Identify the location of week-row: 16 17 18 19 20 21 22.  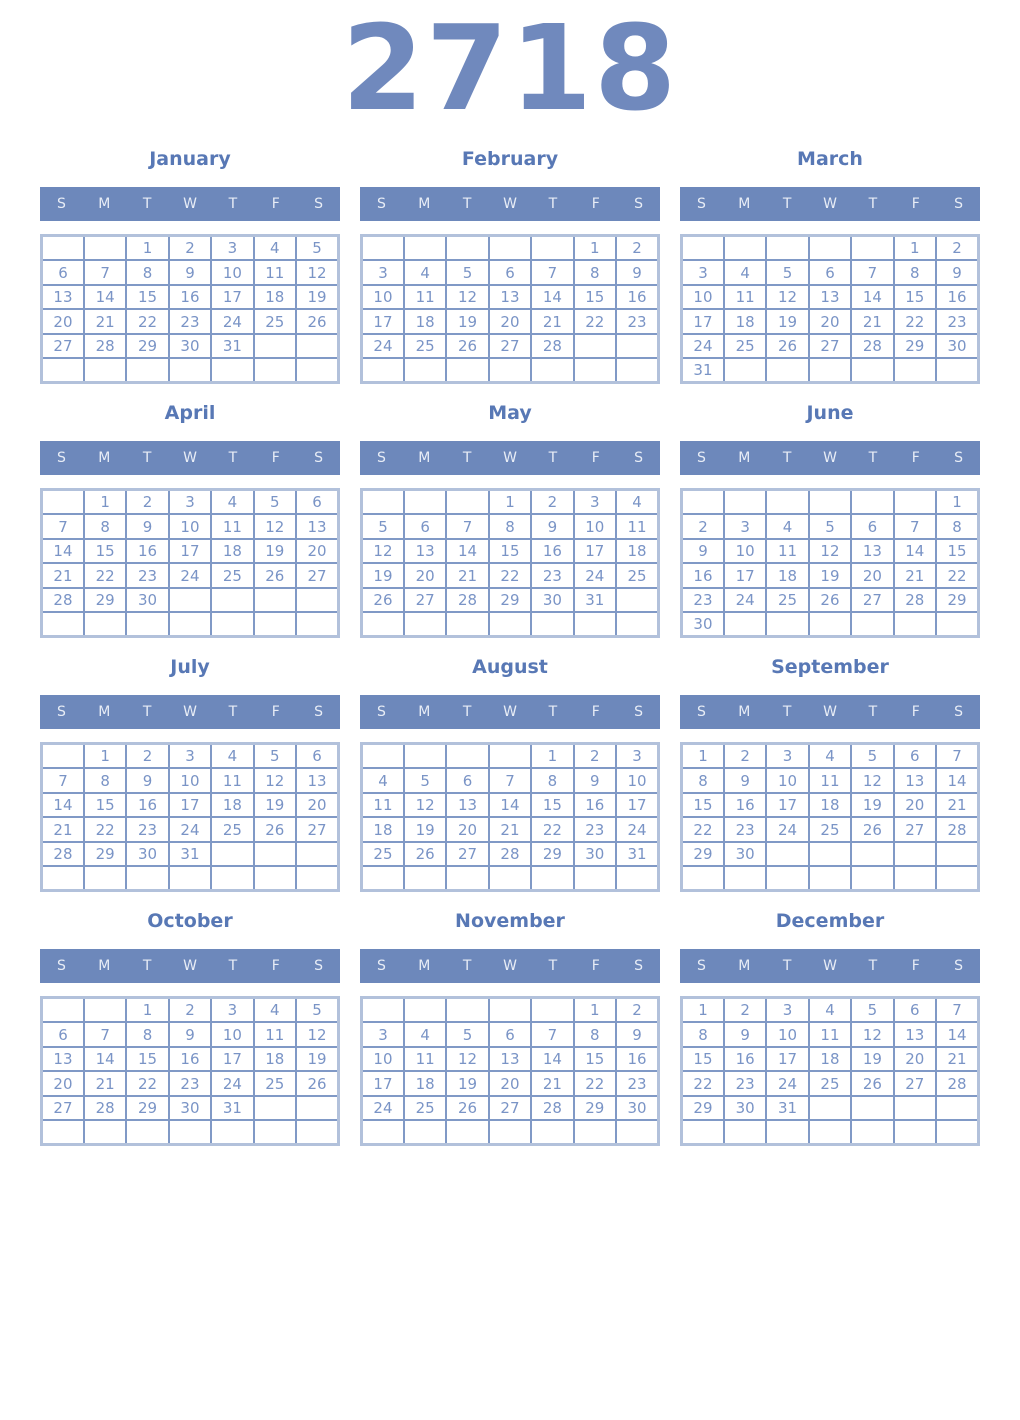
(830, 575).